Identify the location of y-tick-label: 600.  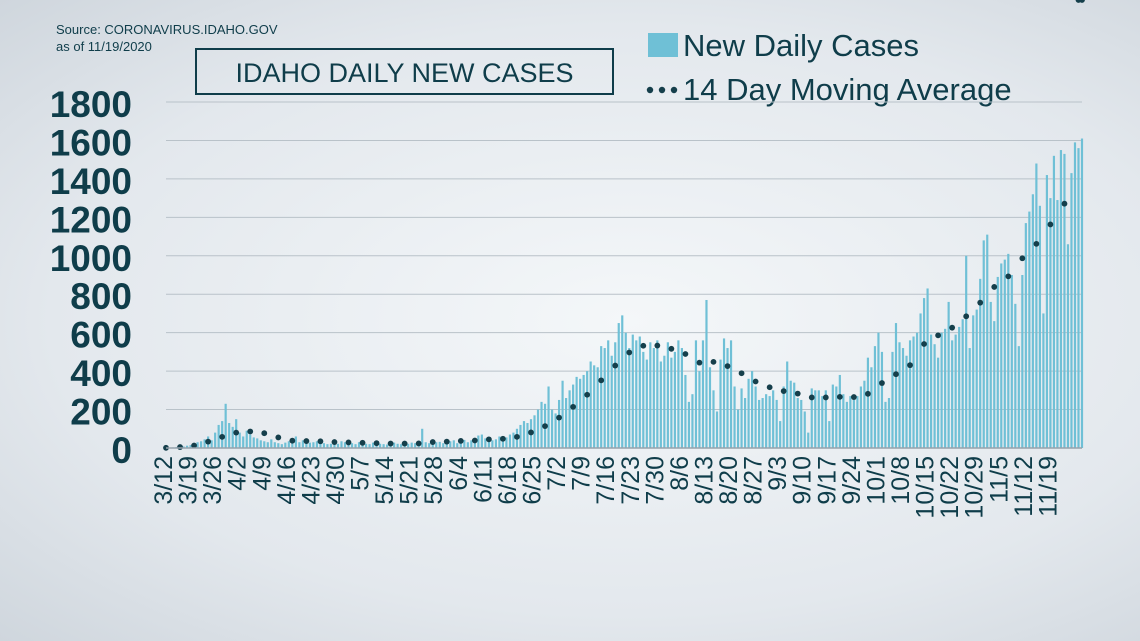
(101, 335).